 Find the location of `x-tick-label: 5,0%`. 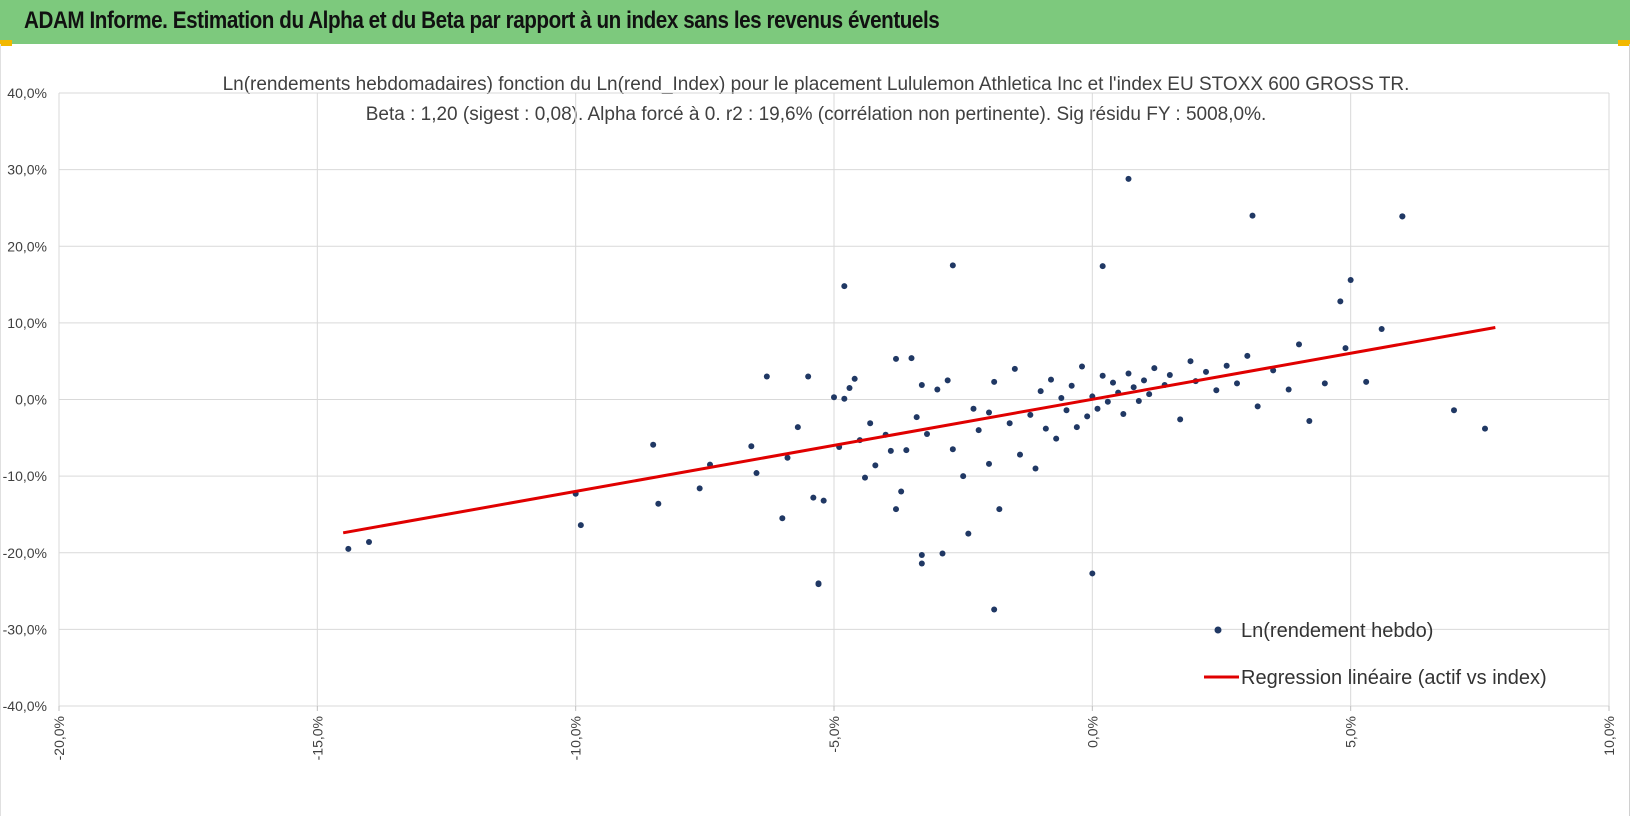

x-tick-label: 5,0% is located at coordinates (1351, 732).